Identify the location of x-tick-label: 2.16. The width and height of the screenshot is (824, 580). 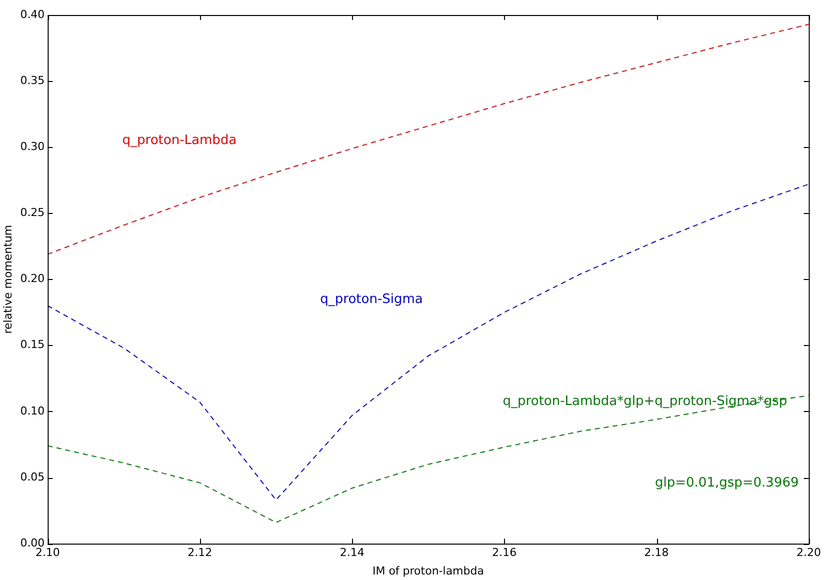
(504, 553).